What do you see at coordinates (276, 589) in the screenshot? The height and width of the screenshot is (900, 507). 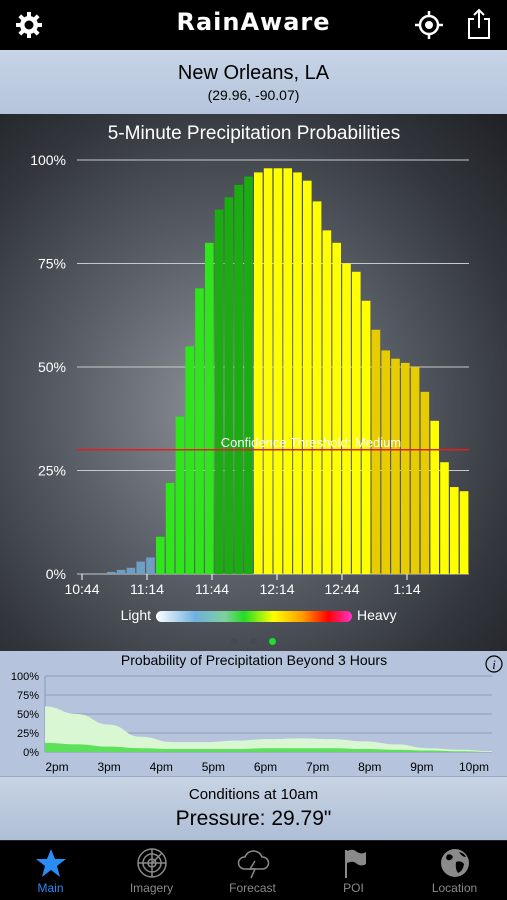 I see `x-tick-label: 12:14` at bounding box center [276, 589].